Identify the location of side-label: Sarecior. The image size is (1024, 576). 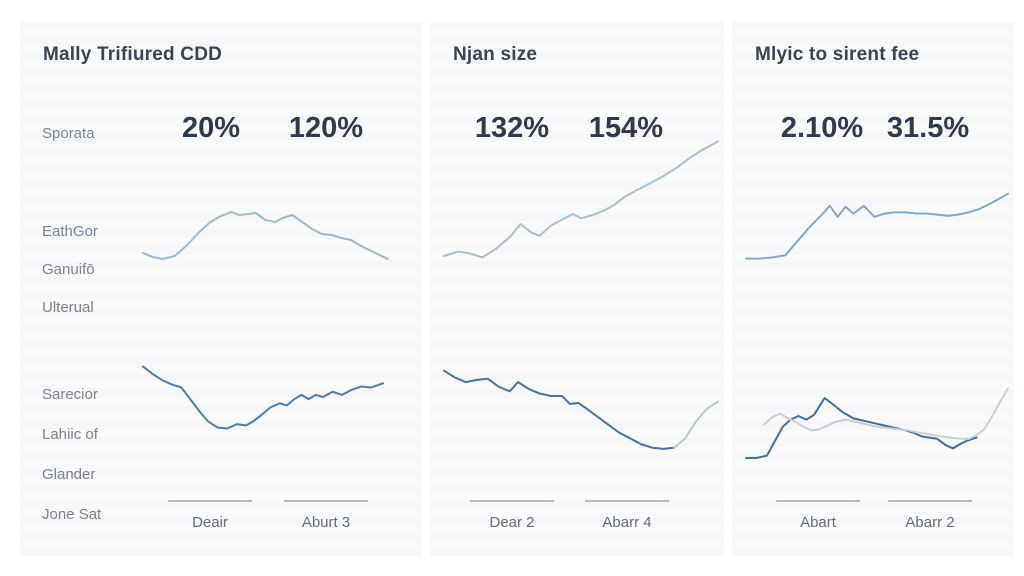
(70, 394).